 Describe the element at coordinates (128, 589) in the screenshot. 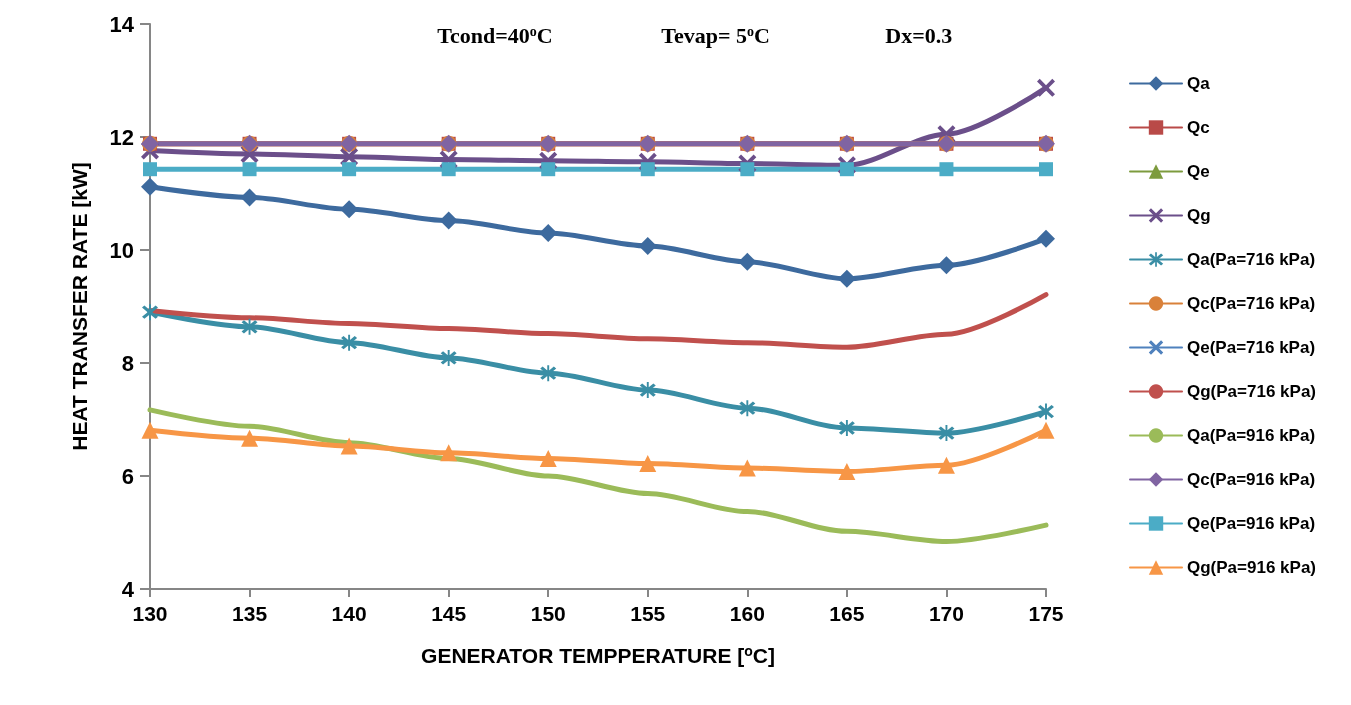

I see `y-tick-label: 4` at that location.